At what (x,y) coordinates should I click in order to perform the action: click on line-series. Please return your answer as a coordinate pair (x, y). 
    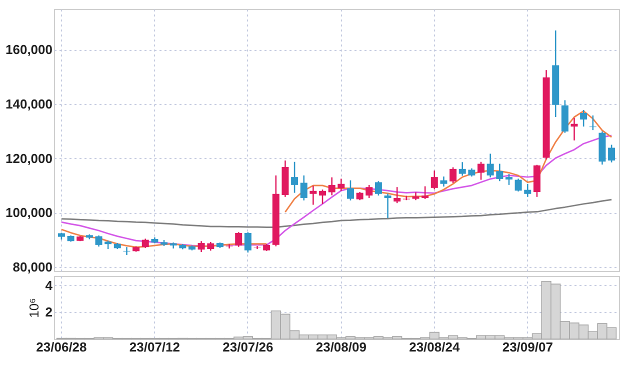
    Looking at the image, I should click on (336, 213).